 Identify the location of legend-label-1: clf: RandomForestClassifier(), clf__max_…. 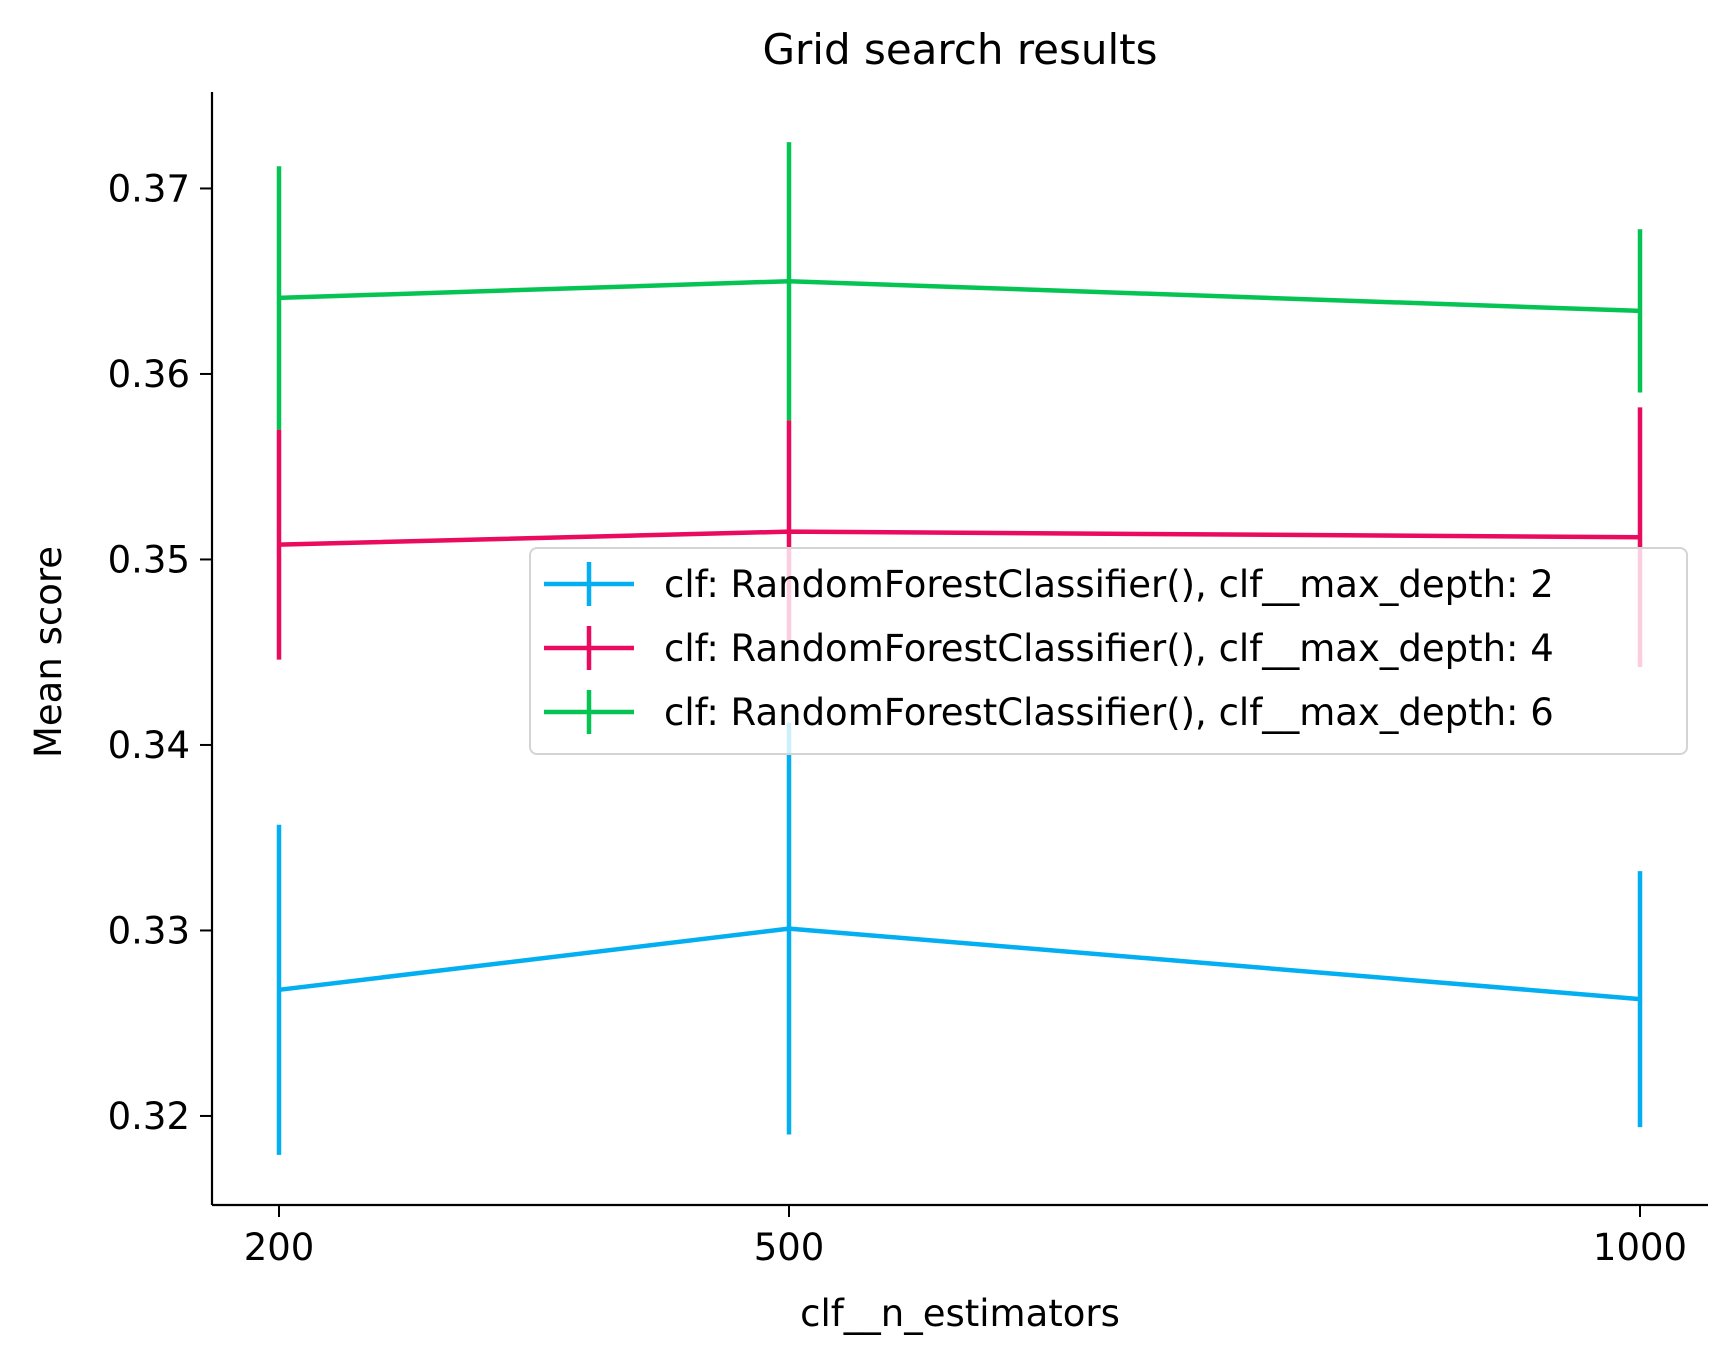
(1109, 584).